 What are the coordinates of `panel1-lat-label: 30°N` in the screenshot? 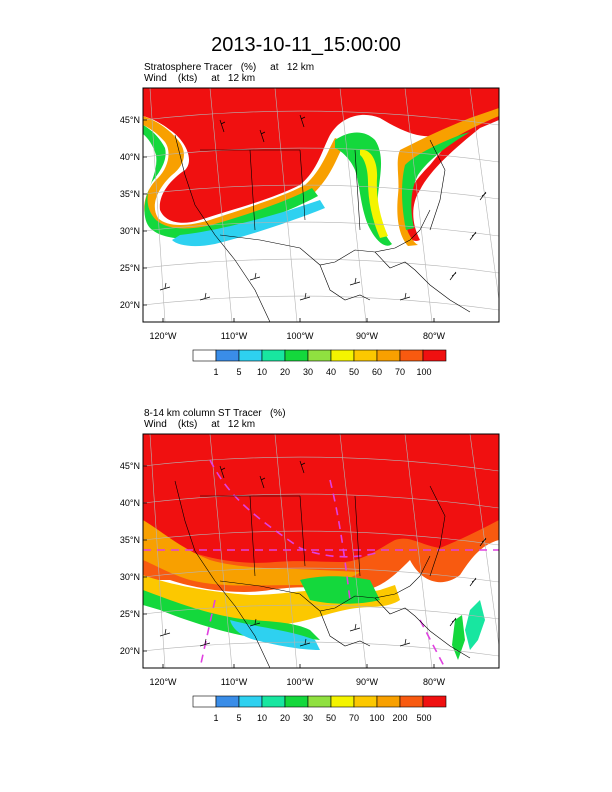 It's located at (129, 231).